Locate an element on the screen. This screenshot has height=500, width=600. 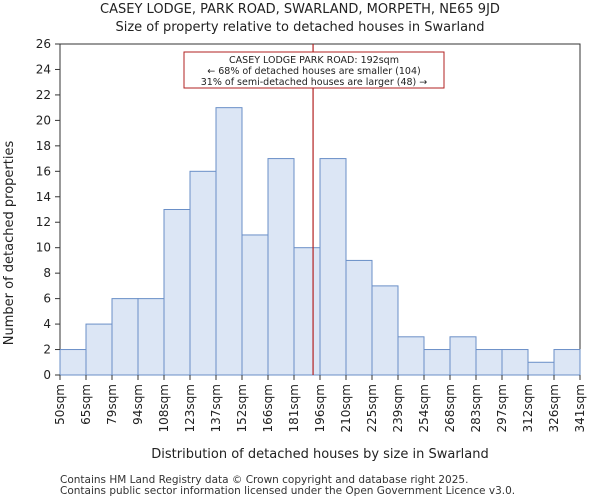
y-tick-label: 26 is located at coordinates (43, 44).